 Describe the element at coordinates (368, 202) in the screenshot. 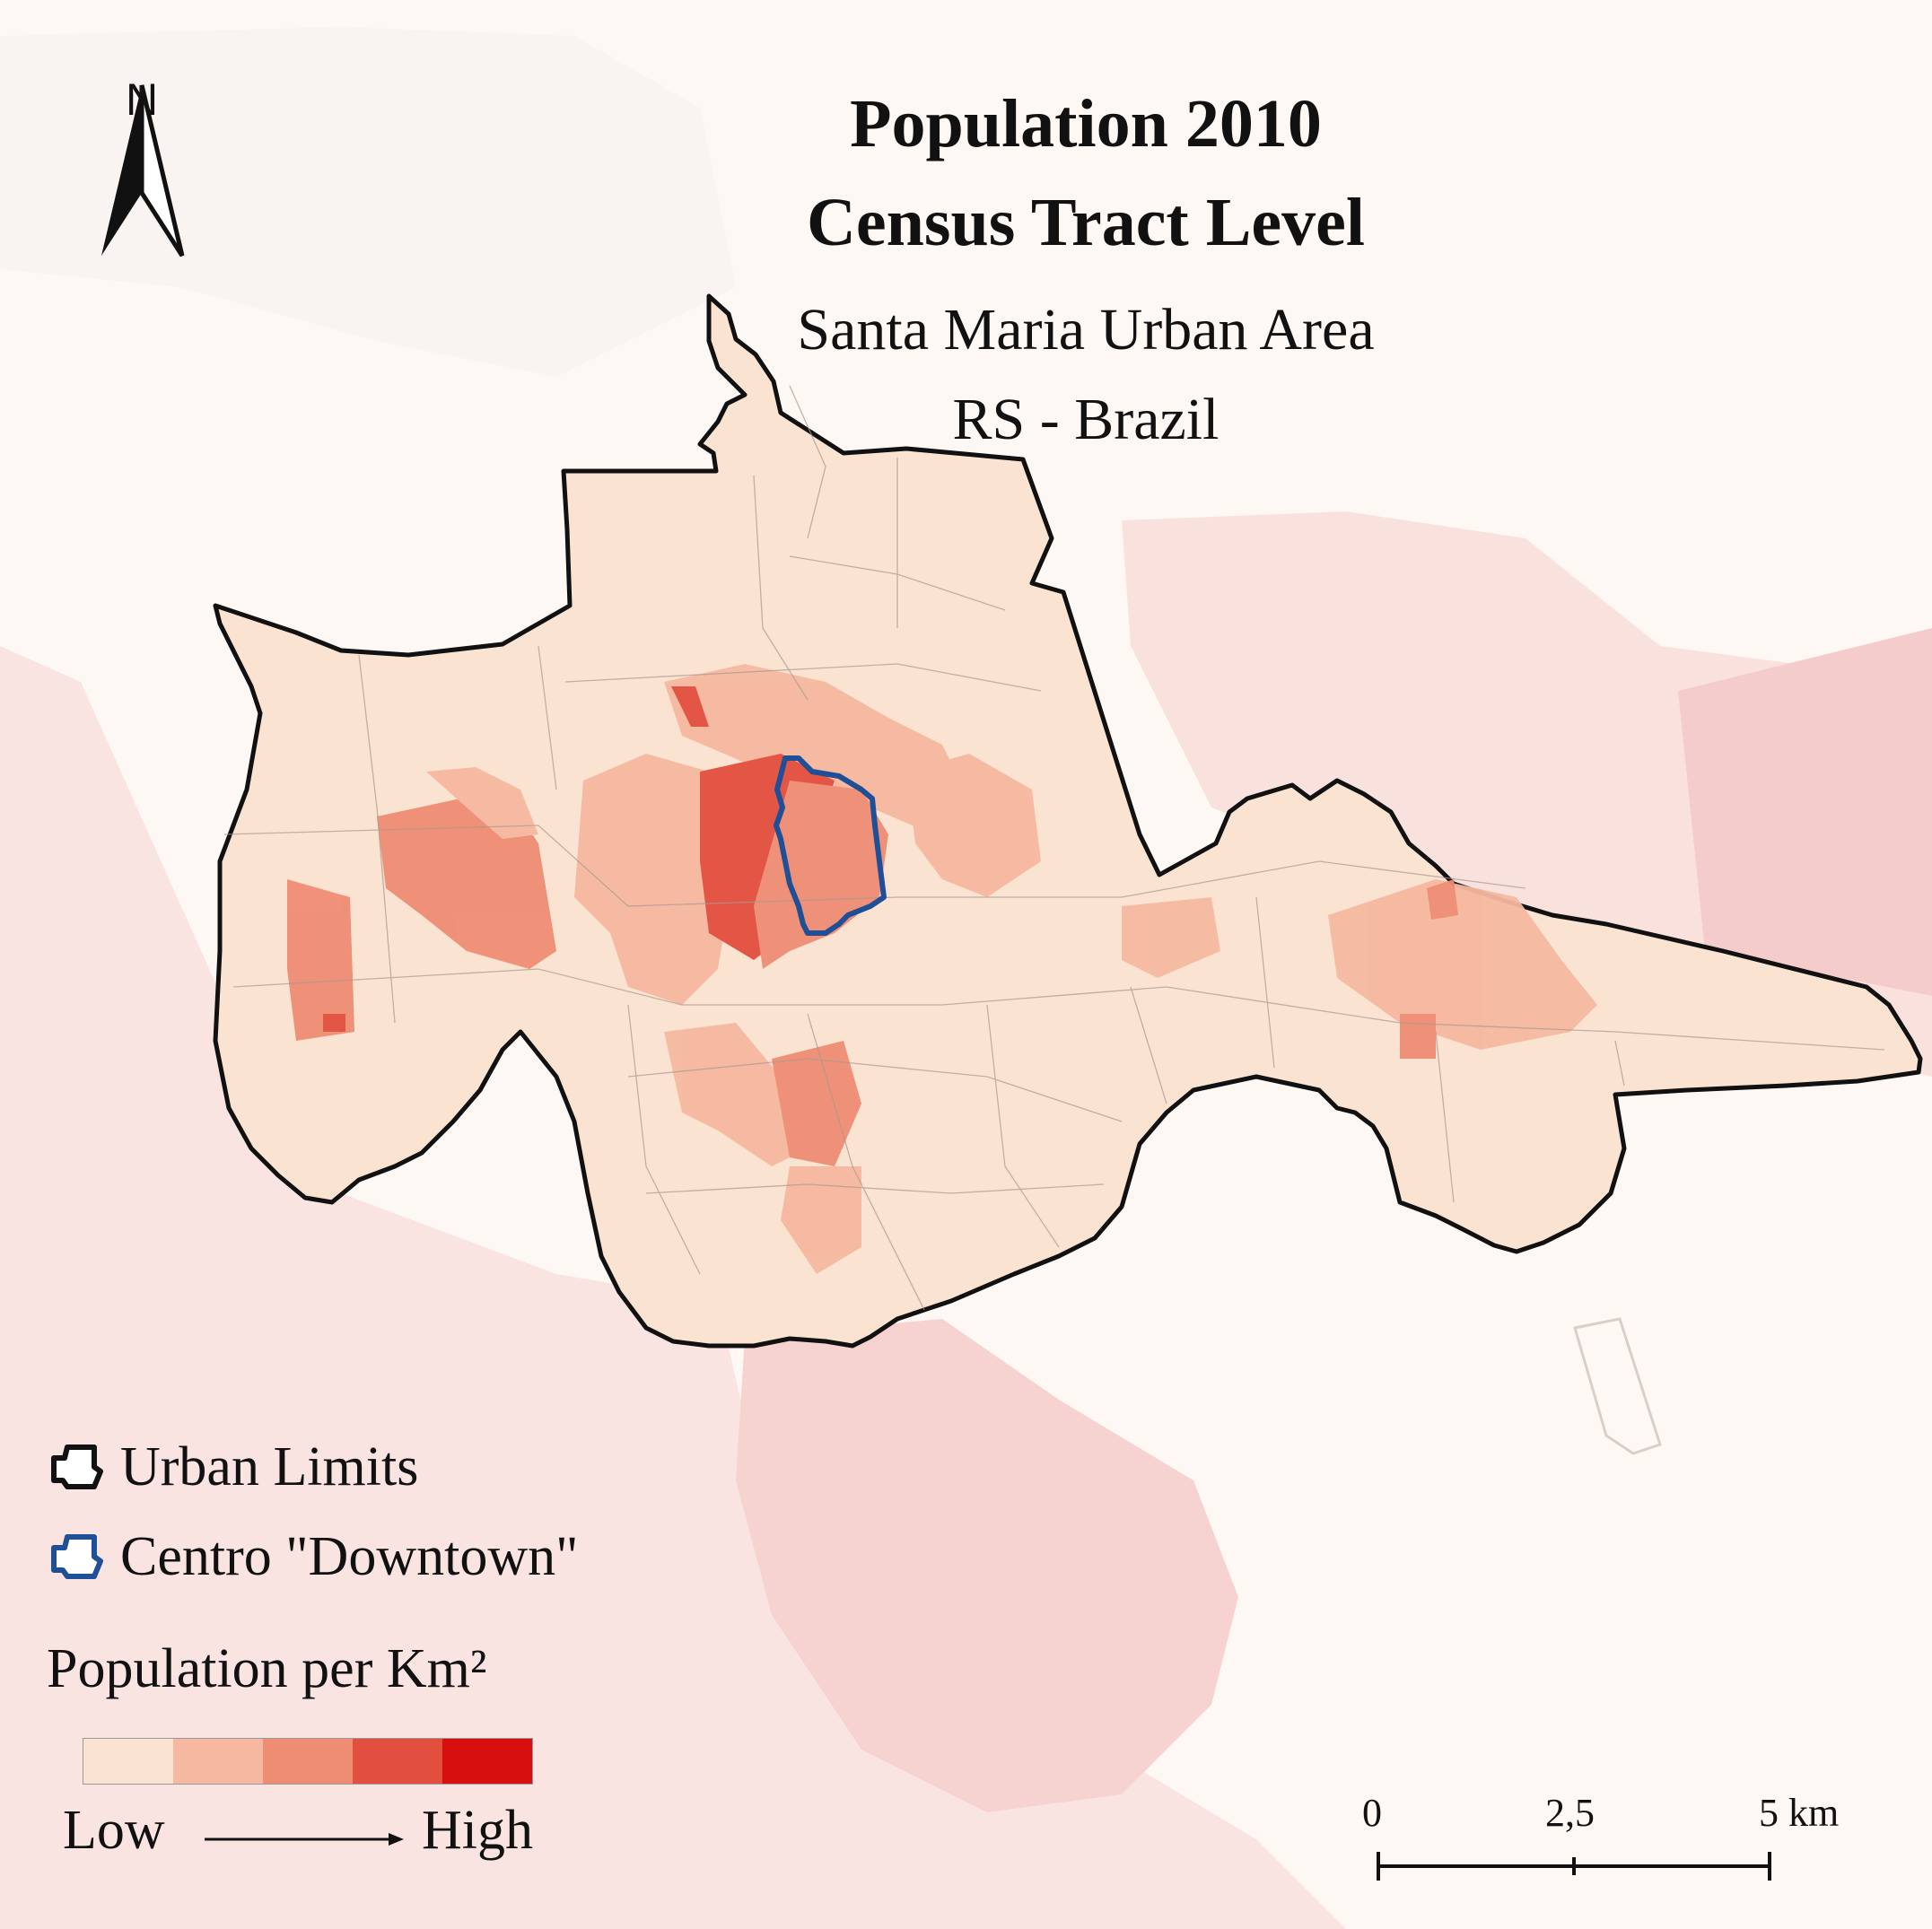

I see `neighbor-region-north` at that location.